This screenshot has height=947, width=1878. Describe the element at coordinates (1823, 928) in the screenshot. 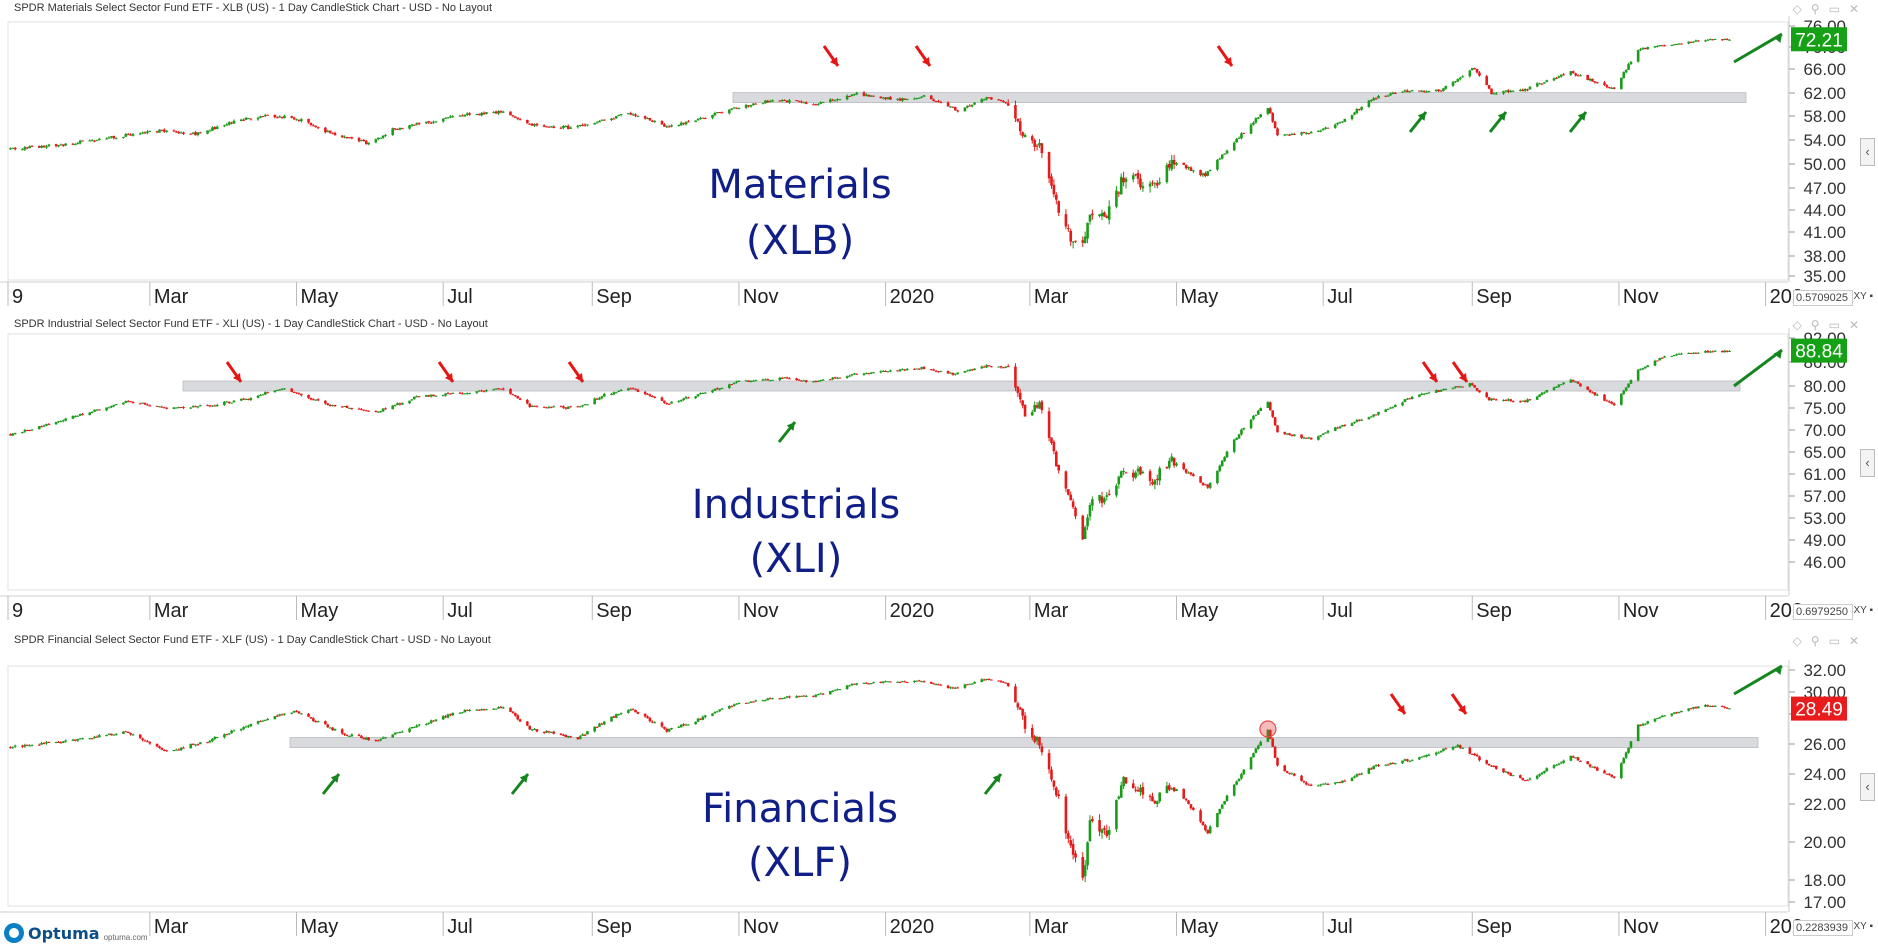

I see `scale-factor-box: 0.2283939` at that location.